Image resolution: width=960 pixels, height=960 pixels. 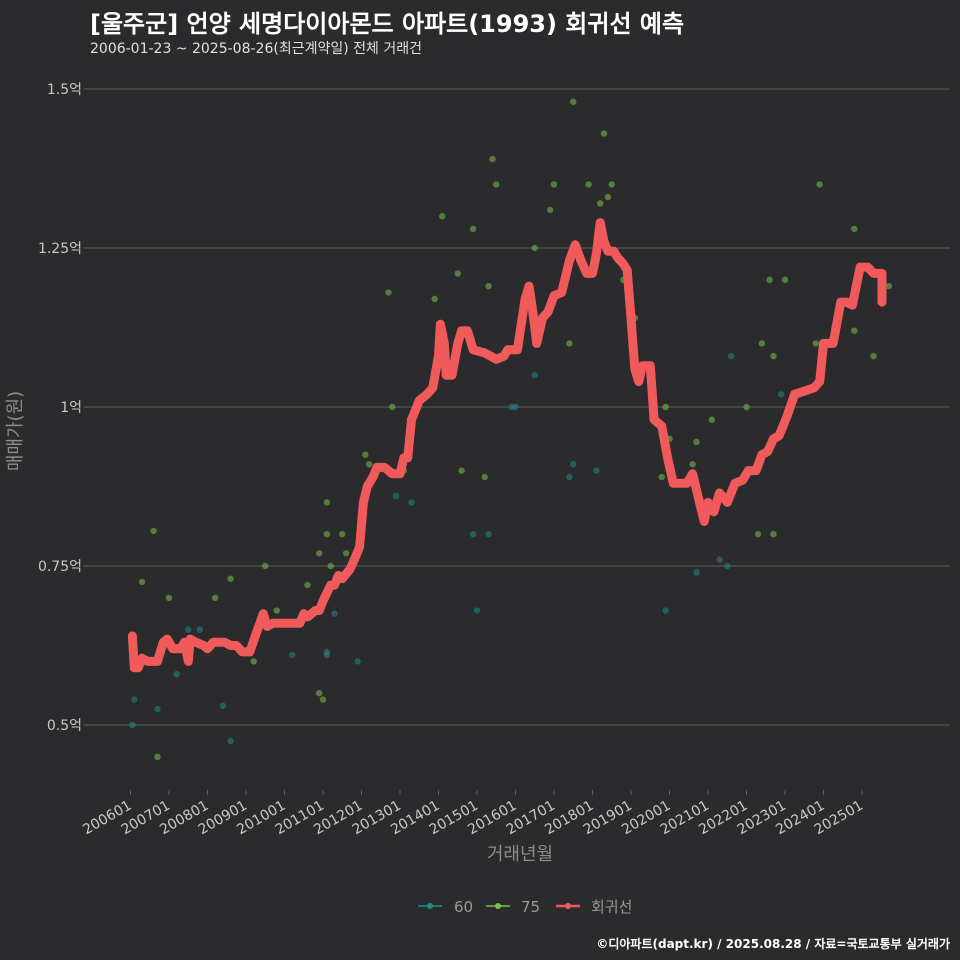 I want to click on y-tick-label: 1억, so click(x=71, y=408).